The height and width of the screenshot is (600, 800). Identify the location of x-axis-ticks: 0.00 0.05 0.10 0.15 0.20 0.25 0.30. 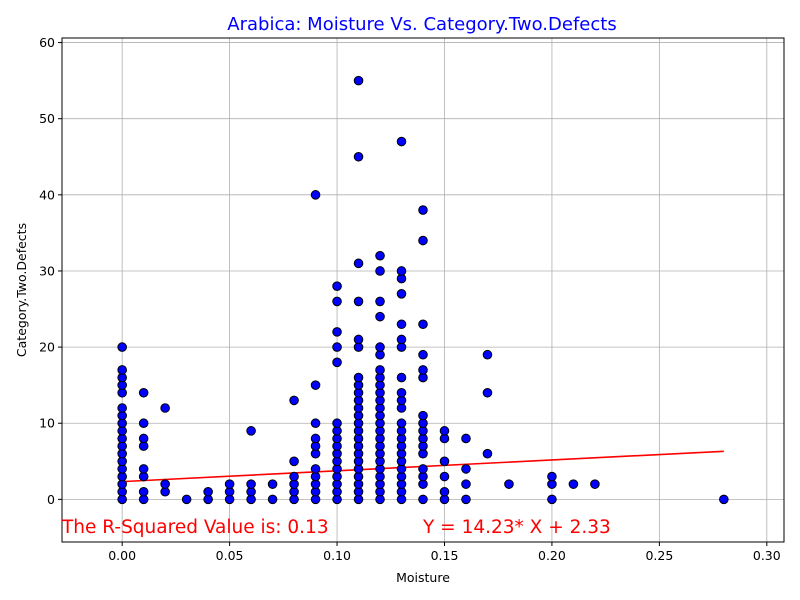
(444, 552).